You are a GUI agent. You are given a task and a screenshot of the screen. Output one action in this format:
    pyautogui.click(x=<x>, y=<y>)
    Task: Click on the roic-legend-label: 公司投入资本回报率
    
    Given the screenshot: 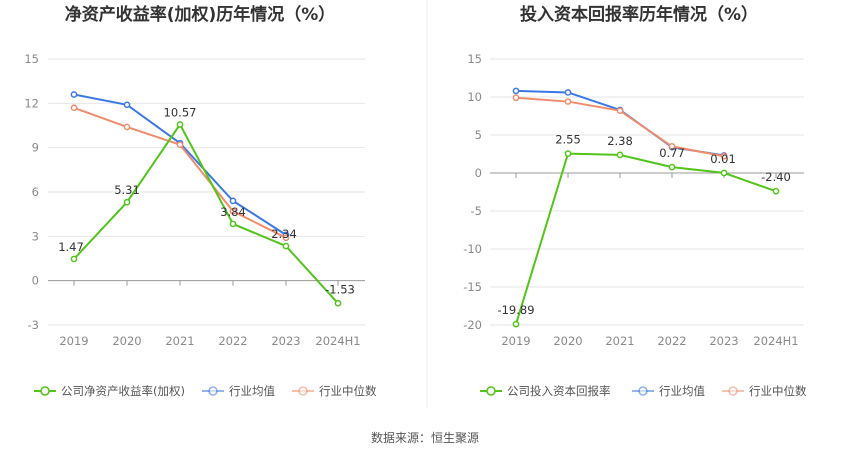 What is the action you would take?
    pyautogui.click(x=559, y=391)
    